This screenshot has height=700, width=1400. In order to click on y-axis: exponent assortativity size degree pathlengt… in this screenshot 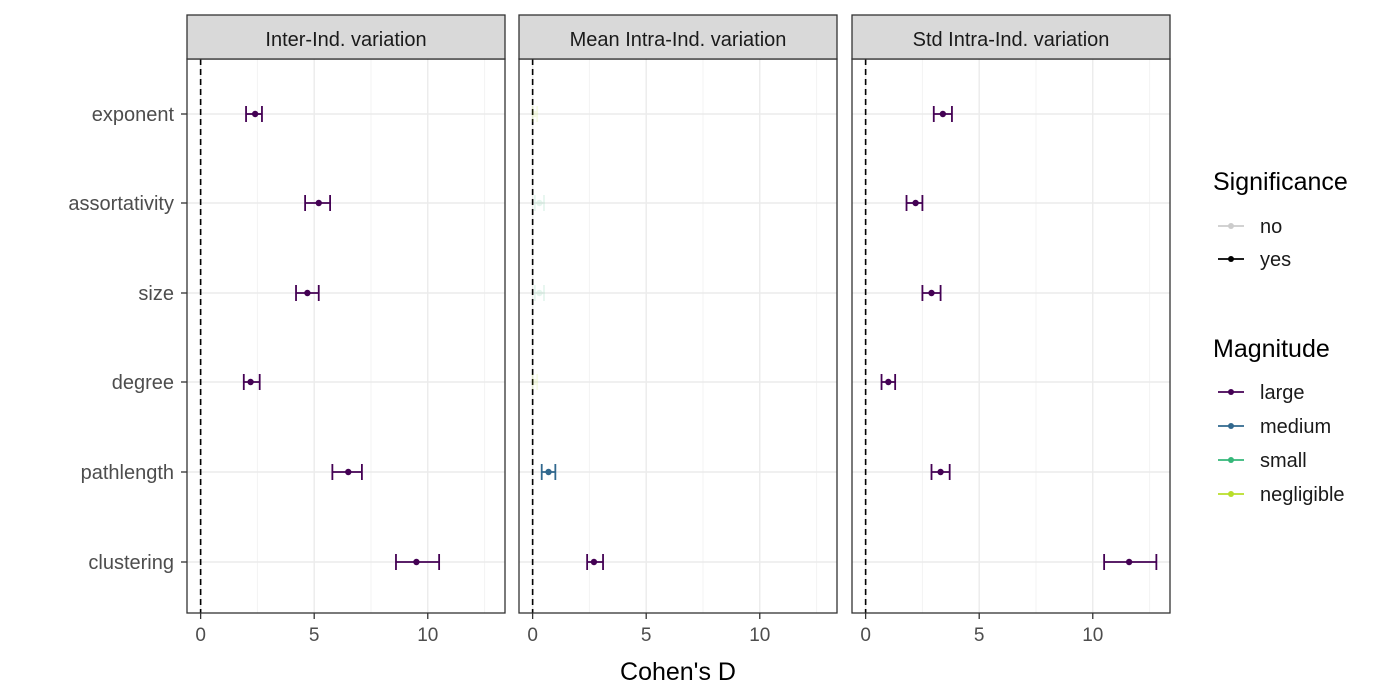, I will do `click(127, 339)`.